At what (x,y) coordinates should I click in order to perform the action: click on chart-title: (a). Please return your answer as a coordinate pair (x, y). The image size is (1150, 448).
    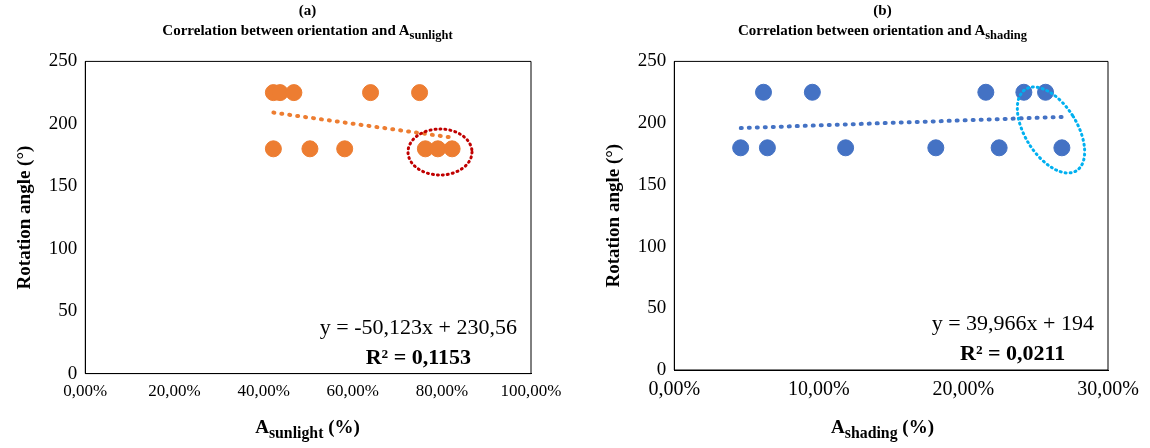
    Looking at the image, I should click on (307, 10).